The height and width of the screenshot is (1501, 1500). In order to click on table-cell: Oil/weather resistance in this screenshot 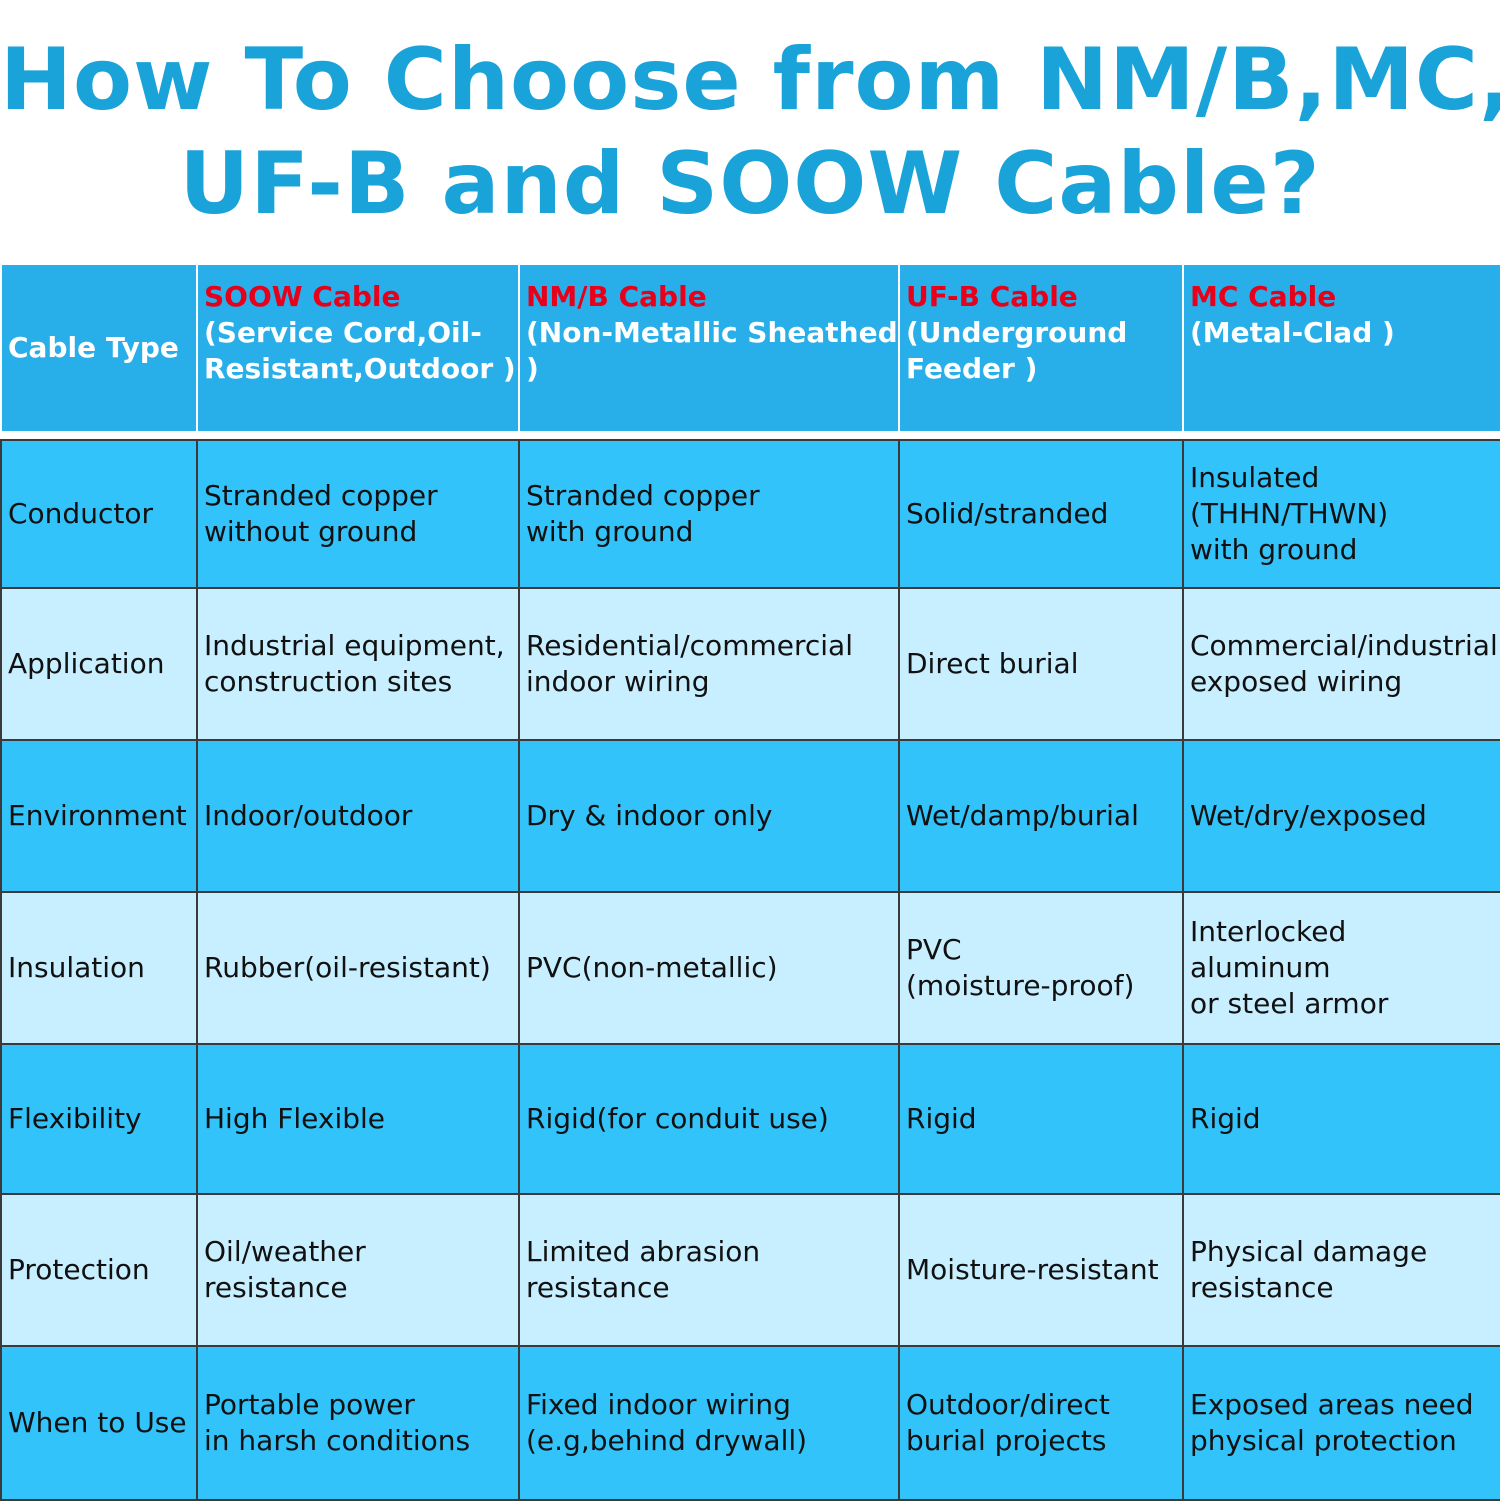, I will do `click(358, 1270)`.